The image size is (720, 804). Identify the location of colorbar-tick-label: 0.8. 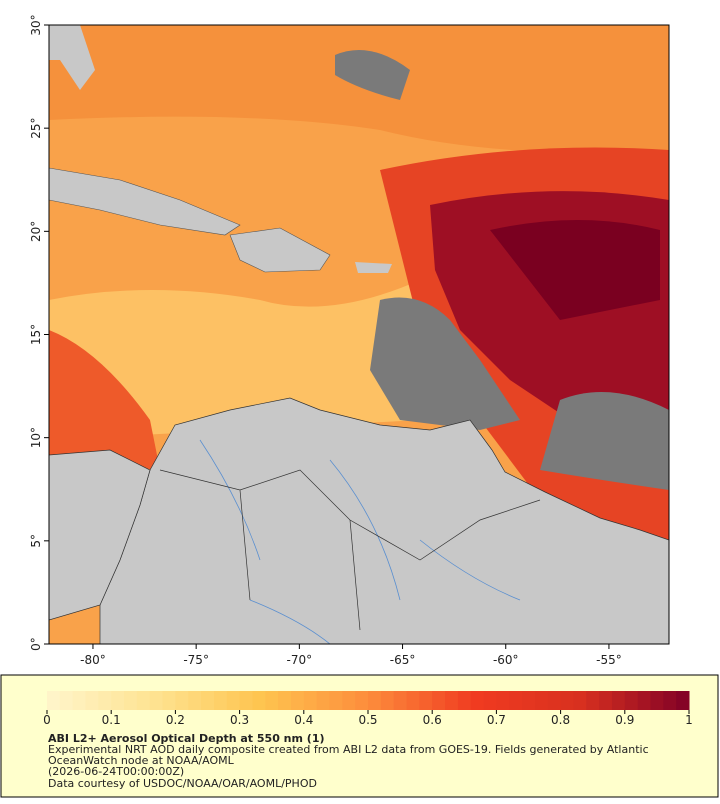
(560, 720).